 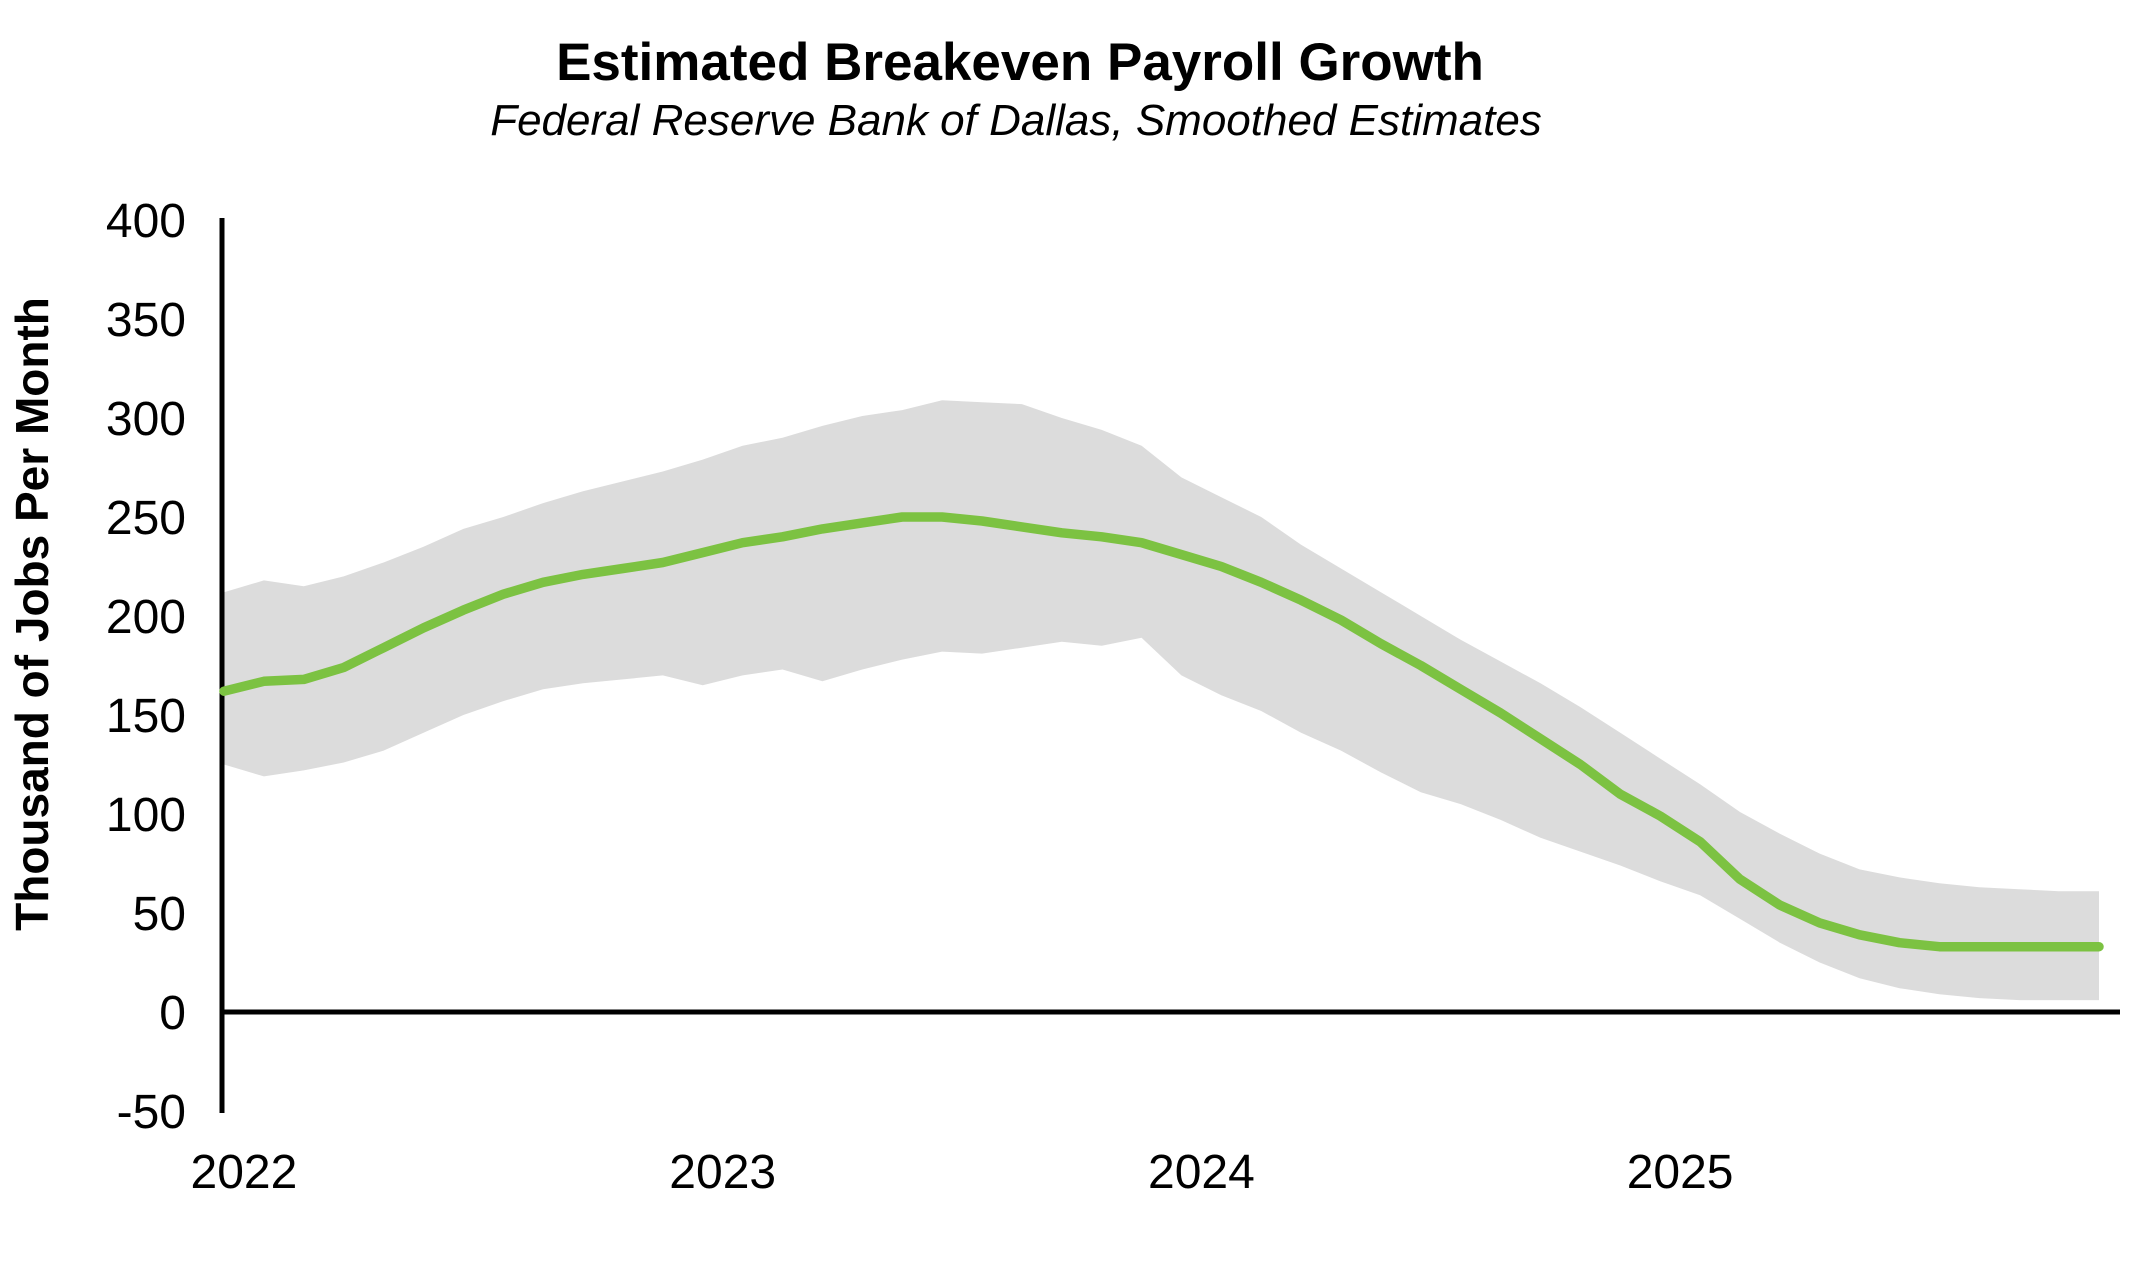 I want to click on y-tick-label: -50, so click(x=151, y=1112).